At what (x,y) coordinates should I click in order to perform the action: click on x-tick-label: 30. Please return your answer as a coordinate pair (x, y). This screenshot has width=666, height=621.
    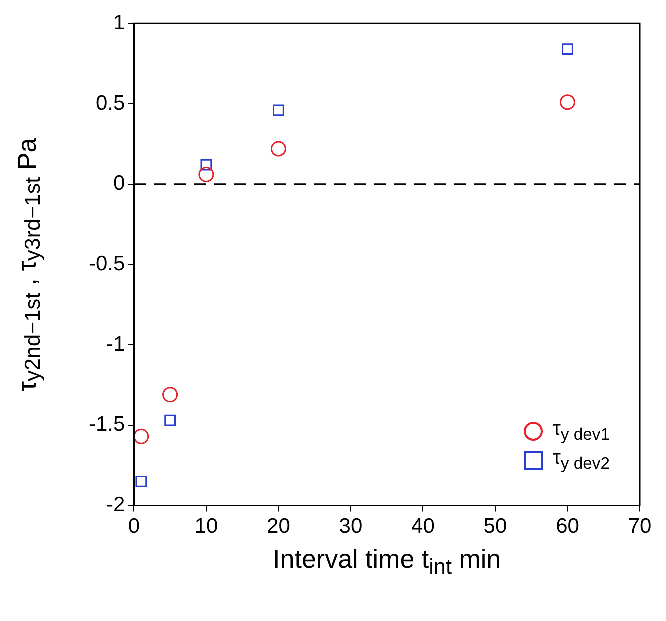
    Looking at the image, I should click on (351, 526).